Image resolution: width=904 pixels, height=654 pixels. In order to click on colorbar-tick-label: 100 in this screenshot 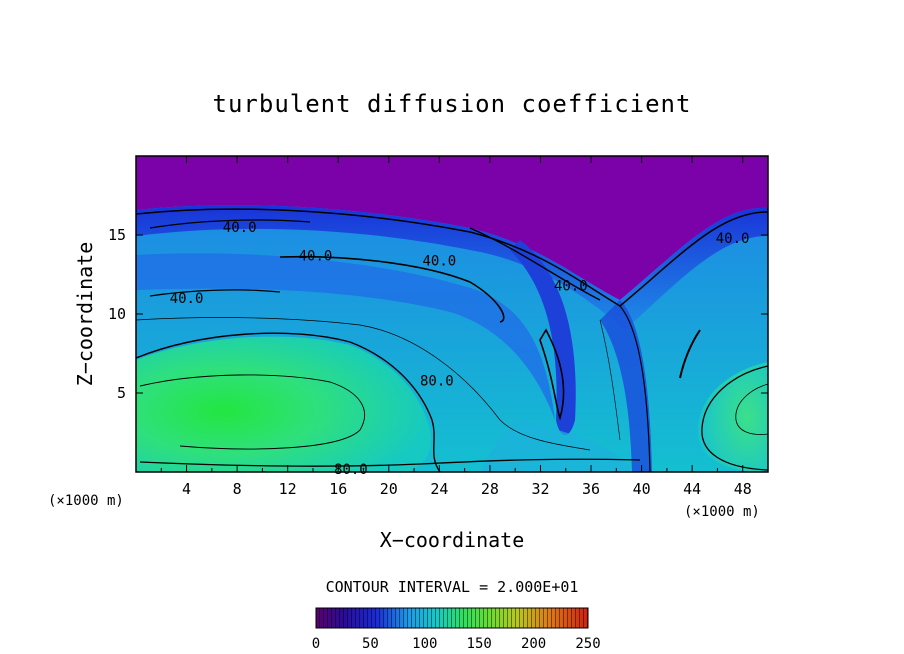, I will do `click(424, 644)`.